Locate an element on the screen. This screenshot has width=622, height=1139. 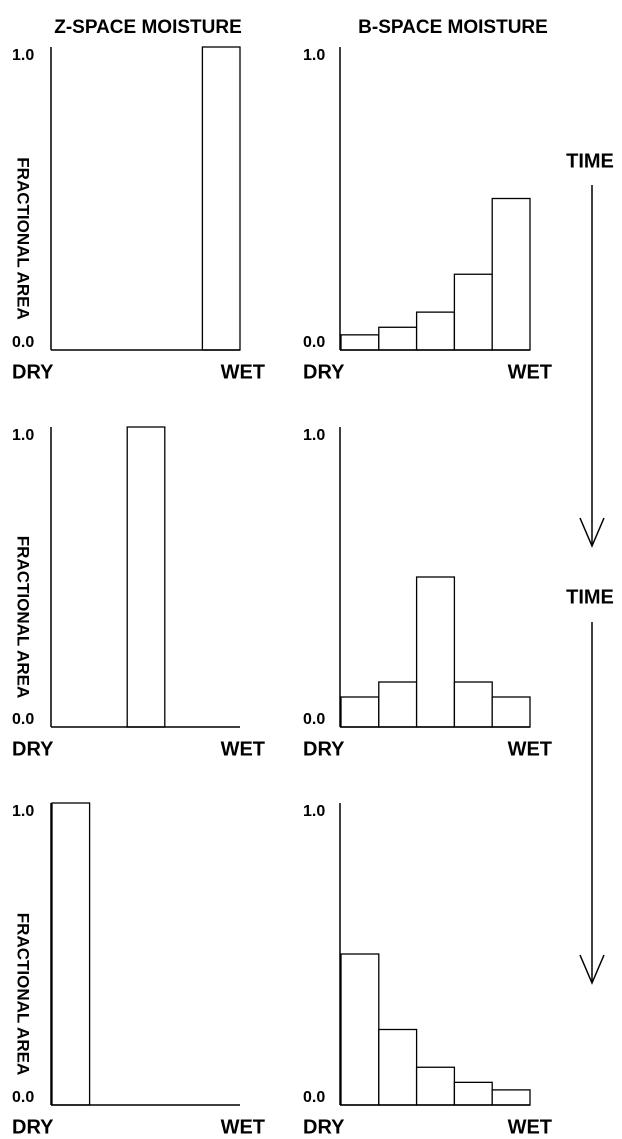
column-title: B-SPACE MOISTURE is located at coordinates (453, 27).